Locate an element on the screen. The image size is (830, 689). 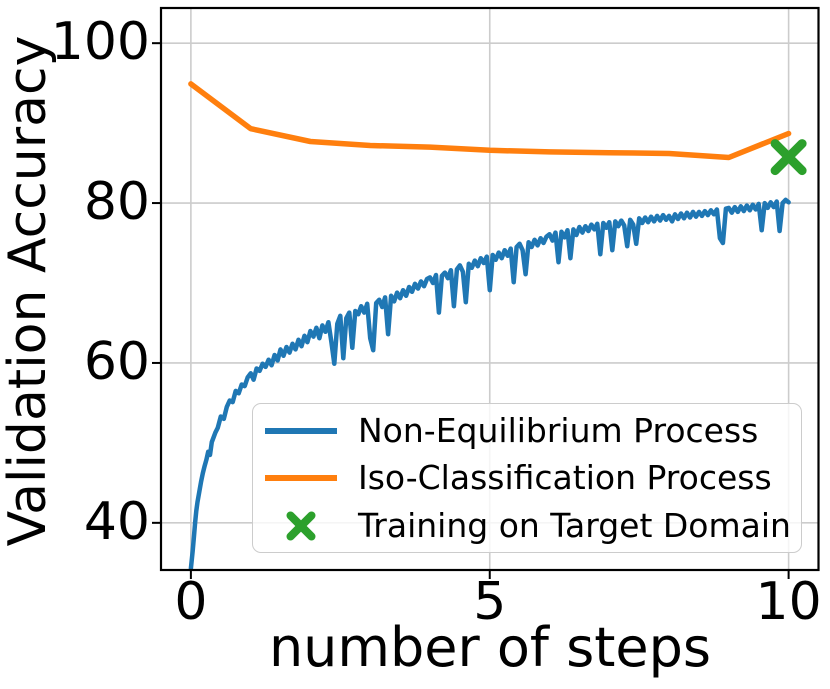
legend-x-marker-sample is located at coordinates (301, 526).